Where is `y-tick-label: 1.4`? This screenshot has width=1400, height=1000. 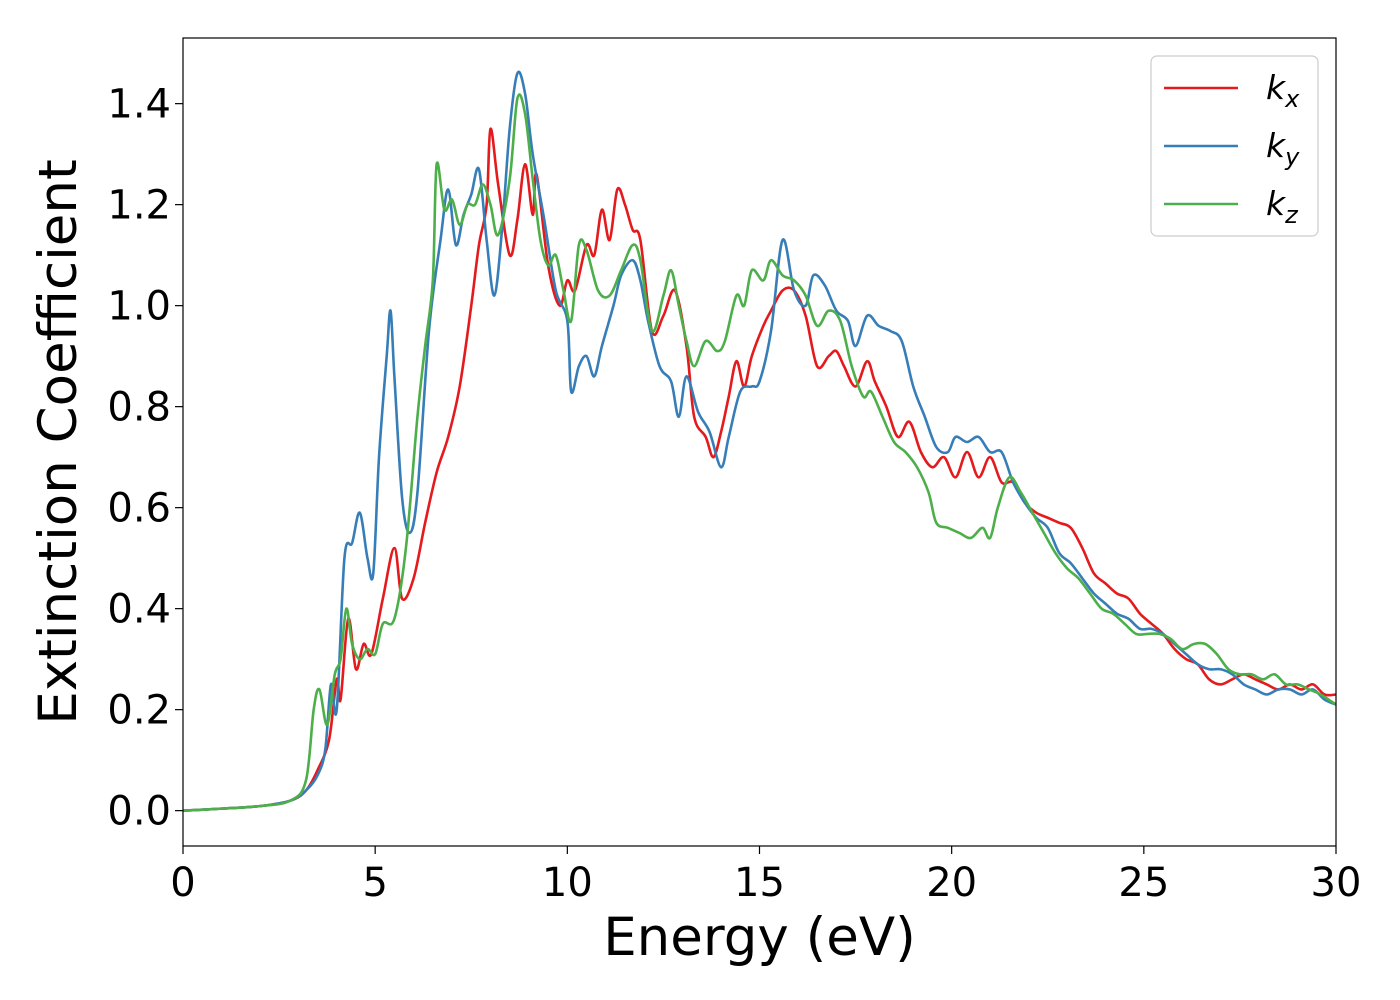 y-tick-label: 1.4 is located at coordinates (139, 105).